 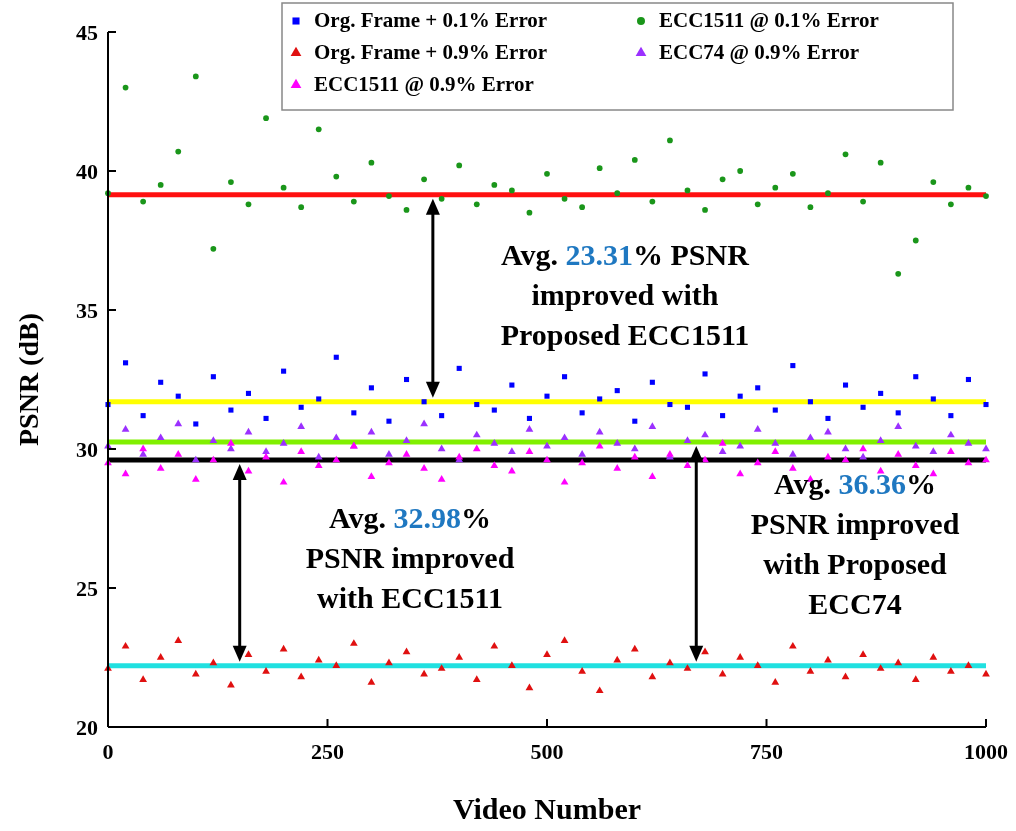 I want to click on x-tick-label: 750, so click(x=766, y=751).